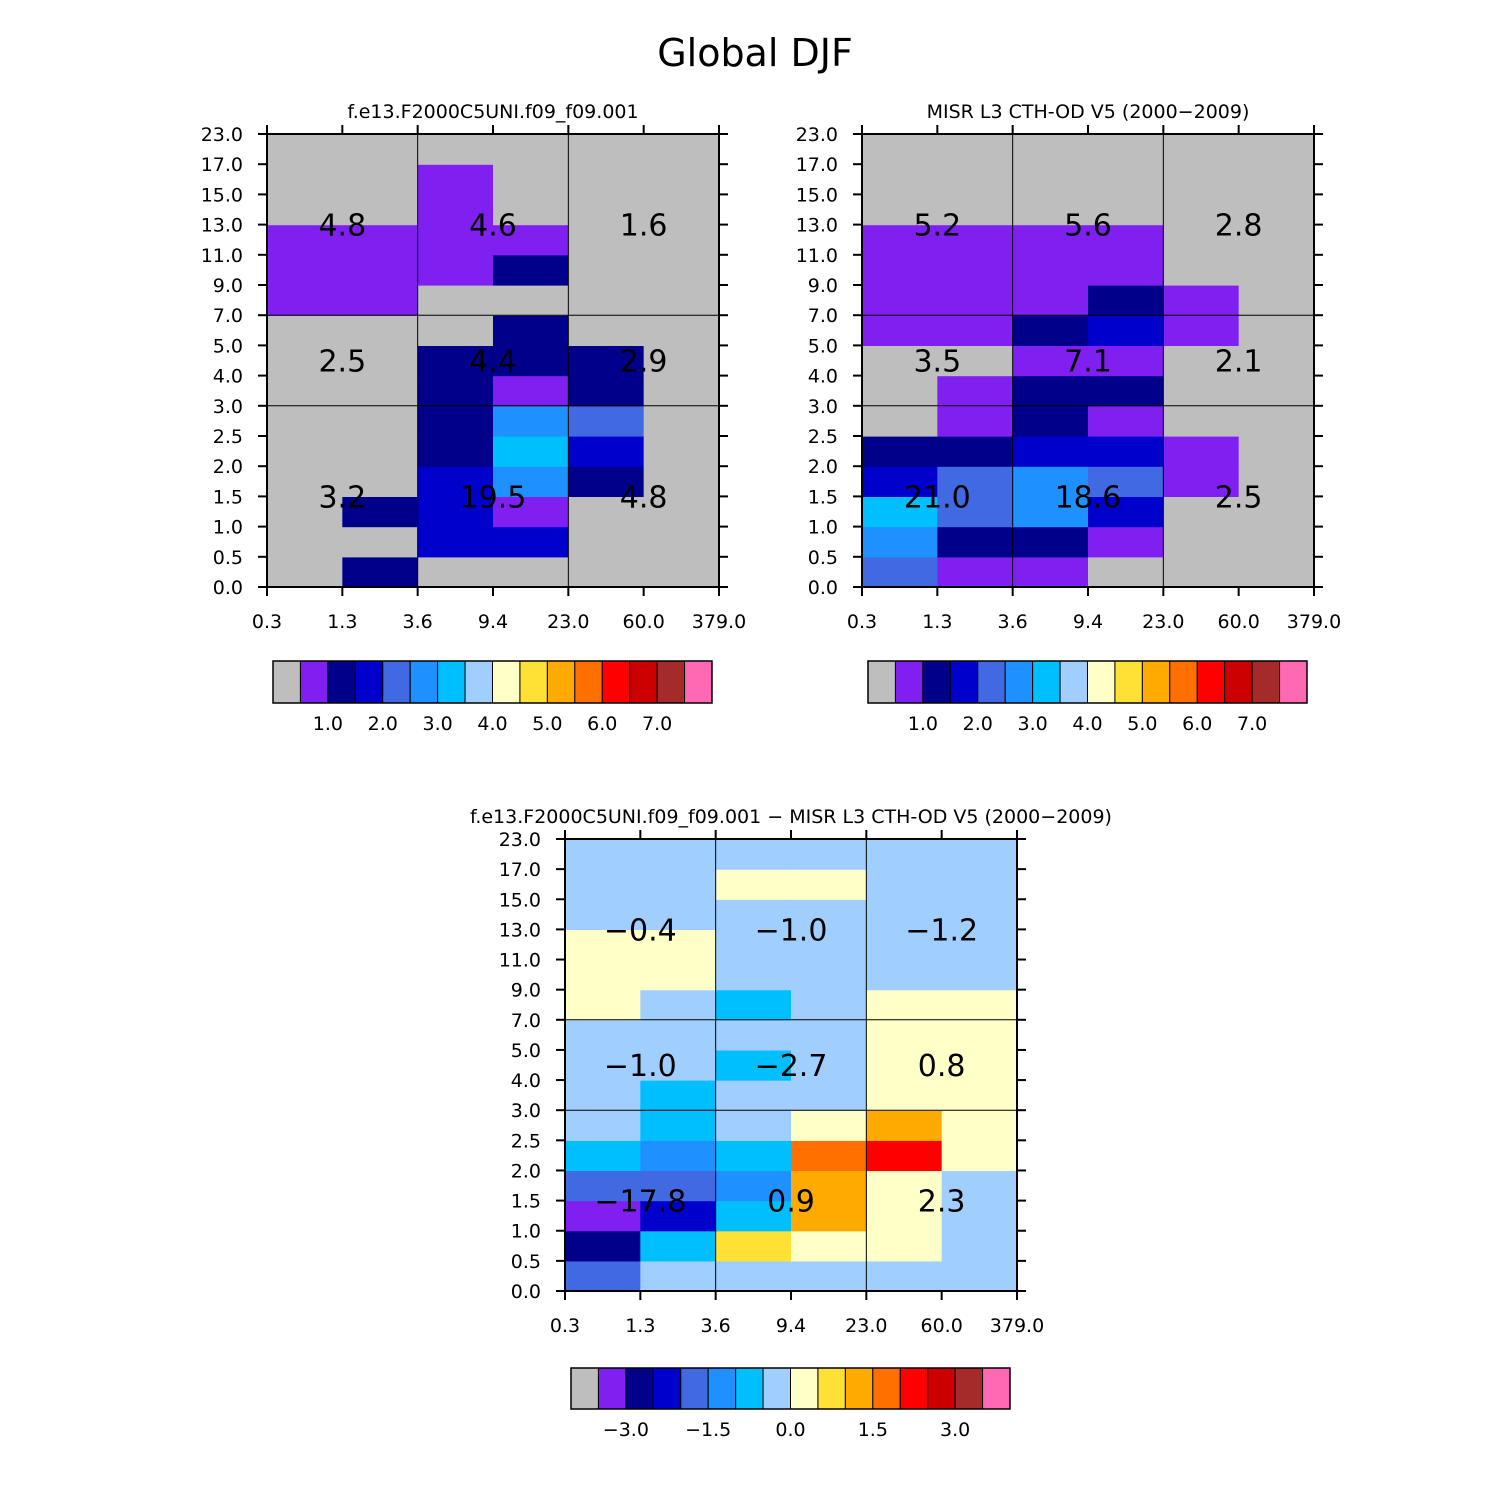 Image resolution: width=1510 pixels, height=1510 pixels. What do you see at coordinates (228, 558) in the screenshot?
I see `y-tick-label: 0.5` at bounding box center [228, 558].